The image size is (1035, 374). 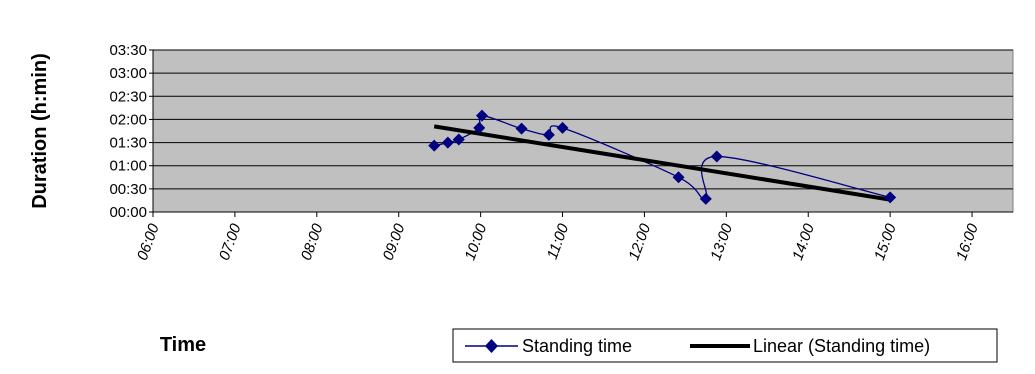 I want to click on y-tick-label: 02:00, so click(x=128, y=119).